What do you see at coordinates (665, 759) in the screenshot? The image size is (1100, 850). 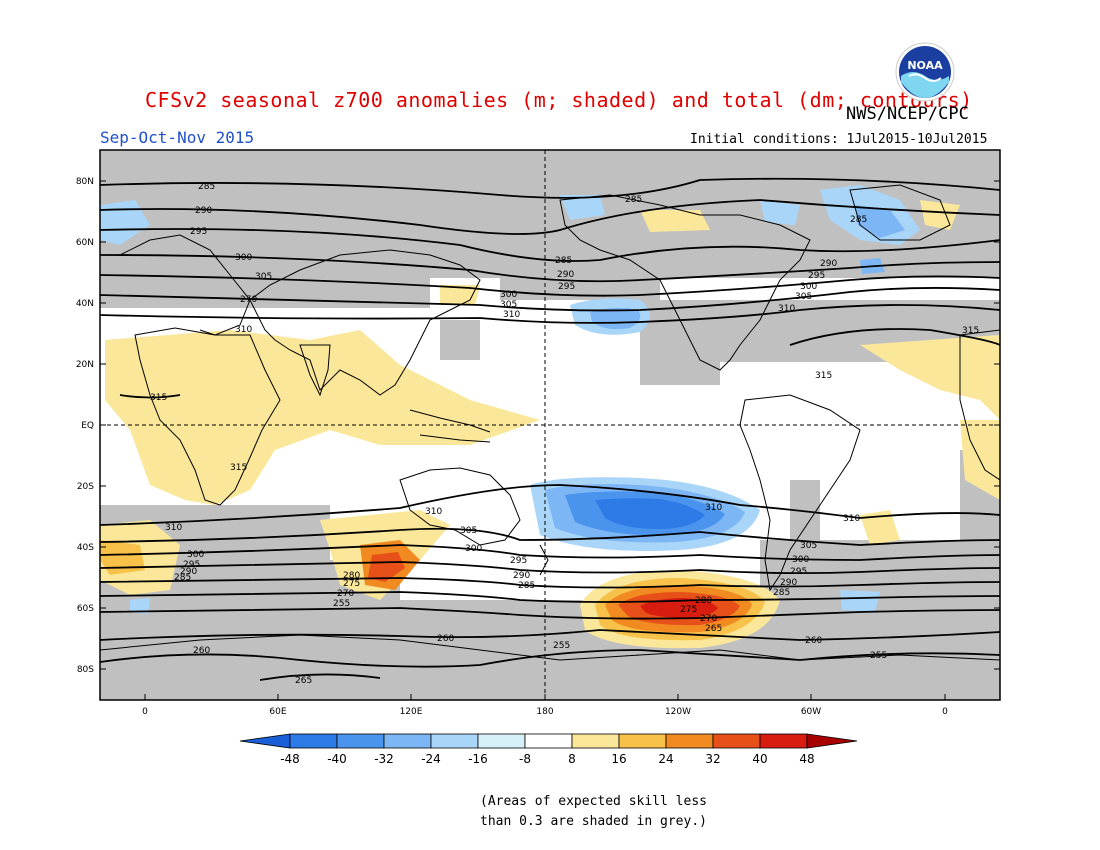 I see `svg-text: 24` at bounding box center [665, 759].